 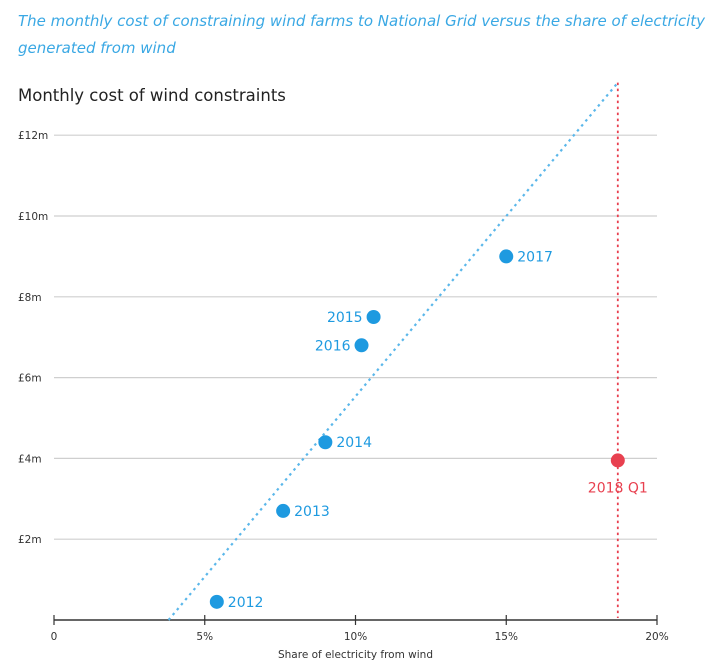 I want to click on chart-title: Monthly cost of wind constraints, so click(x=152, y=95).